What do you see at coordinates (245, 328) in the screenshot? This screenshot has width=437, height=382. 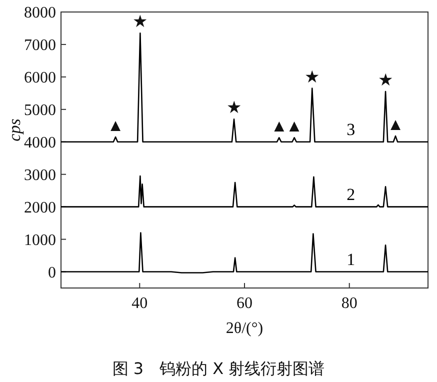 I see `x-axis-title: 2θ/(°)` at bounding box center [245, 328].